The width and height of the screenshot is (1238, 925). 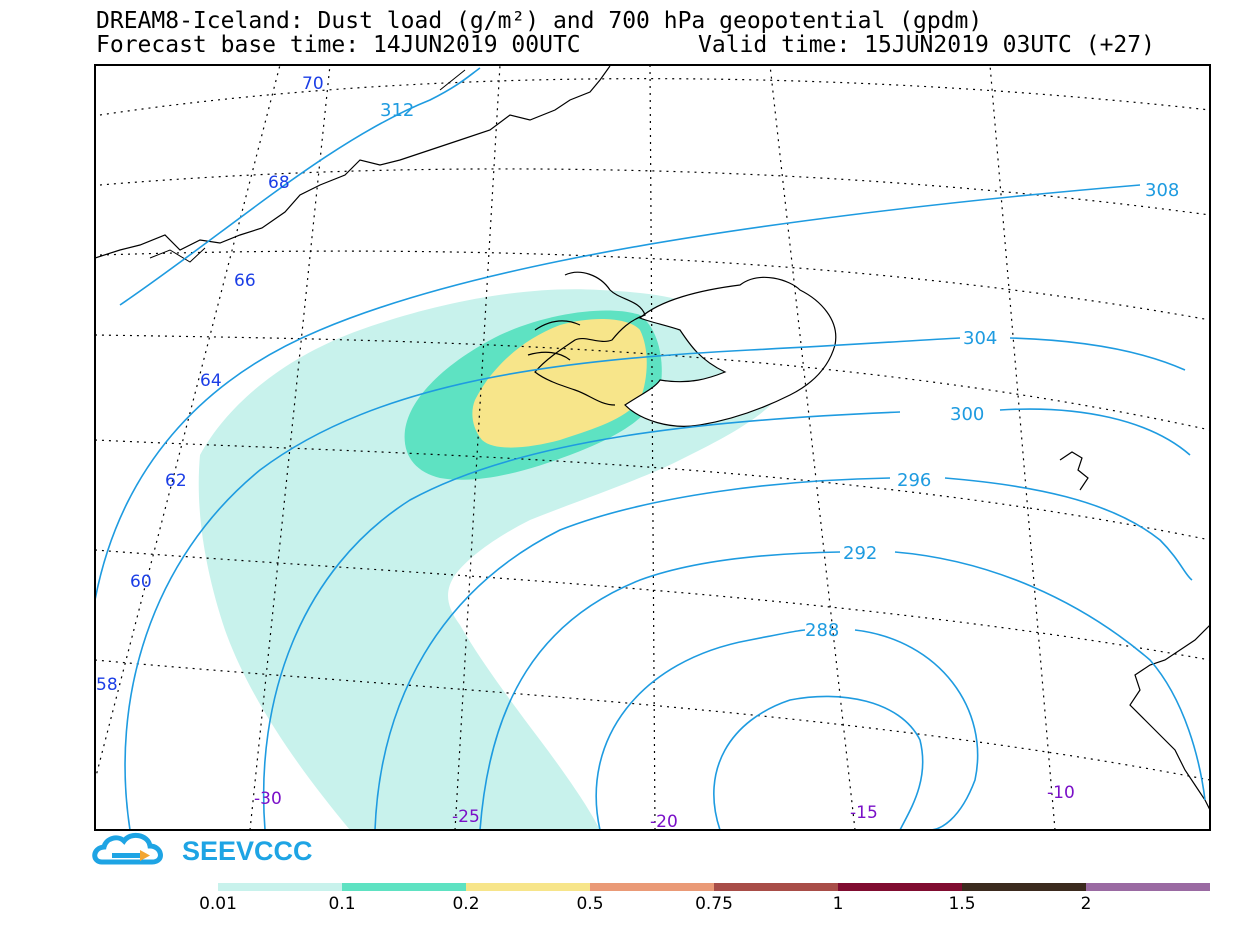 What do you see at coordinates (466, 904) in the screenshot?
I see `colorbar-label-2: 0.2` at bounding box center [466, 904].